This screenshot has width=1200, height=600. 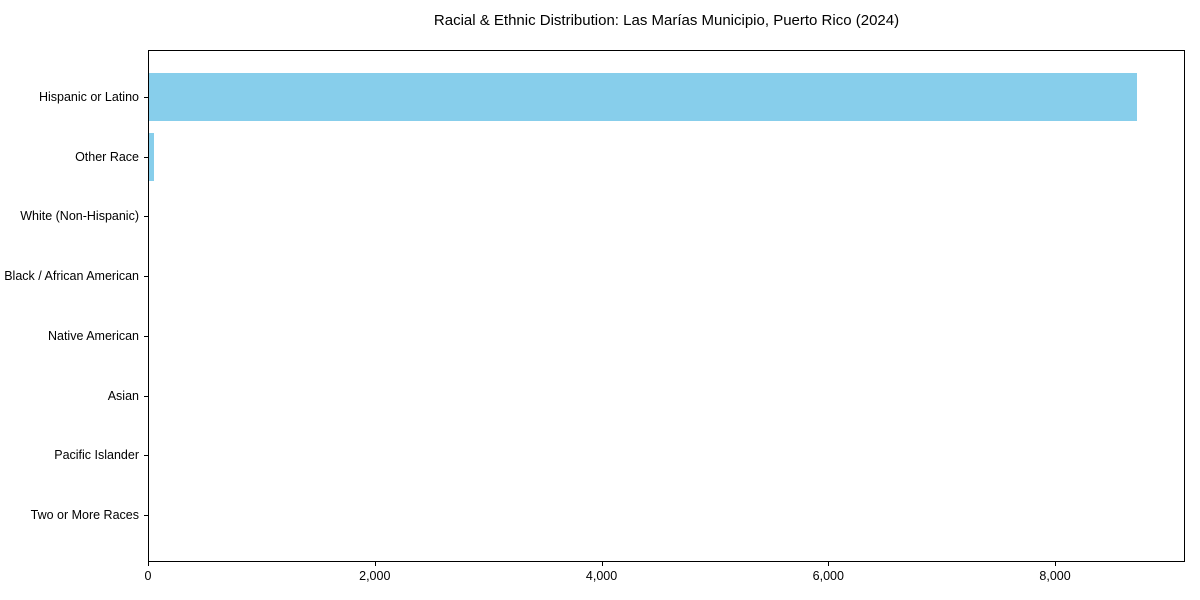 I want to click on x-tick-label-4000: 4,000, so click(x=601, y=576).